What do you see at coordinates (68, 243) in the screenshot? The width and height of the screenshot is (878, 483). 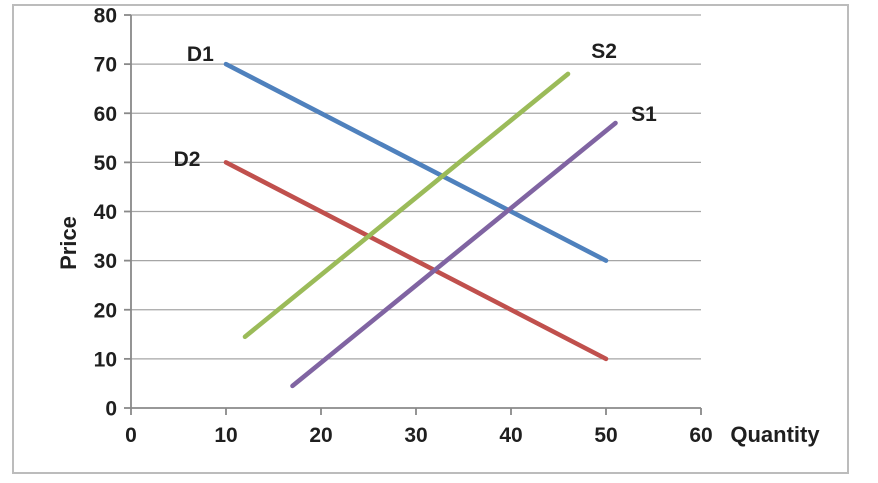 I see `y-axis-title: Price` at bounding box center [68, 243].